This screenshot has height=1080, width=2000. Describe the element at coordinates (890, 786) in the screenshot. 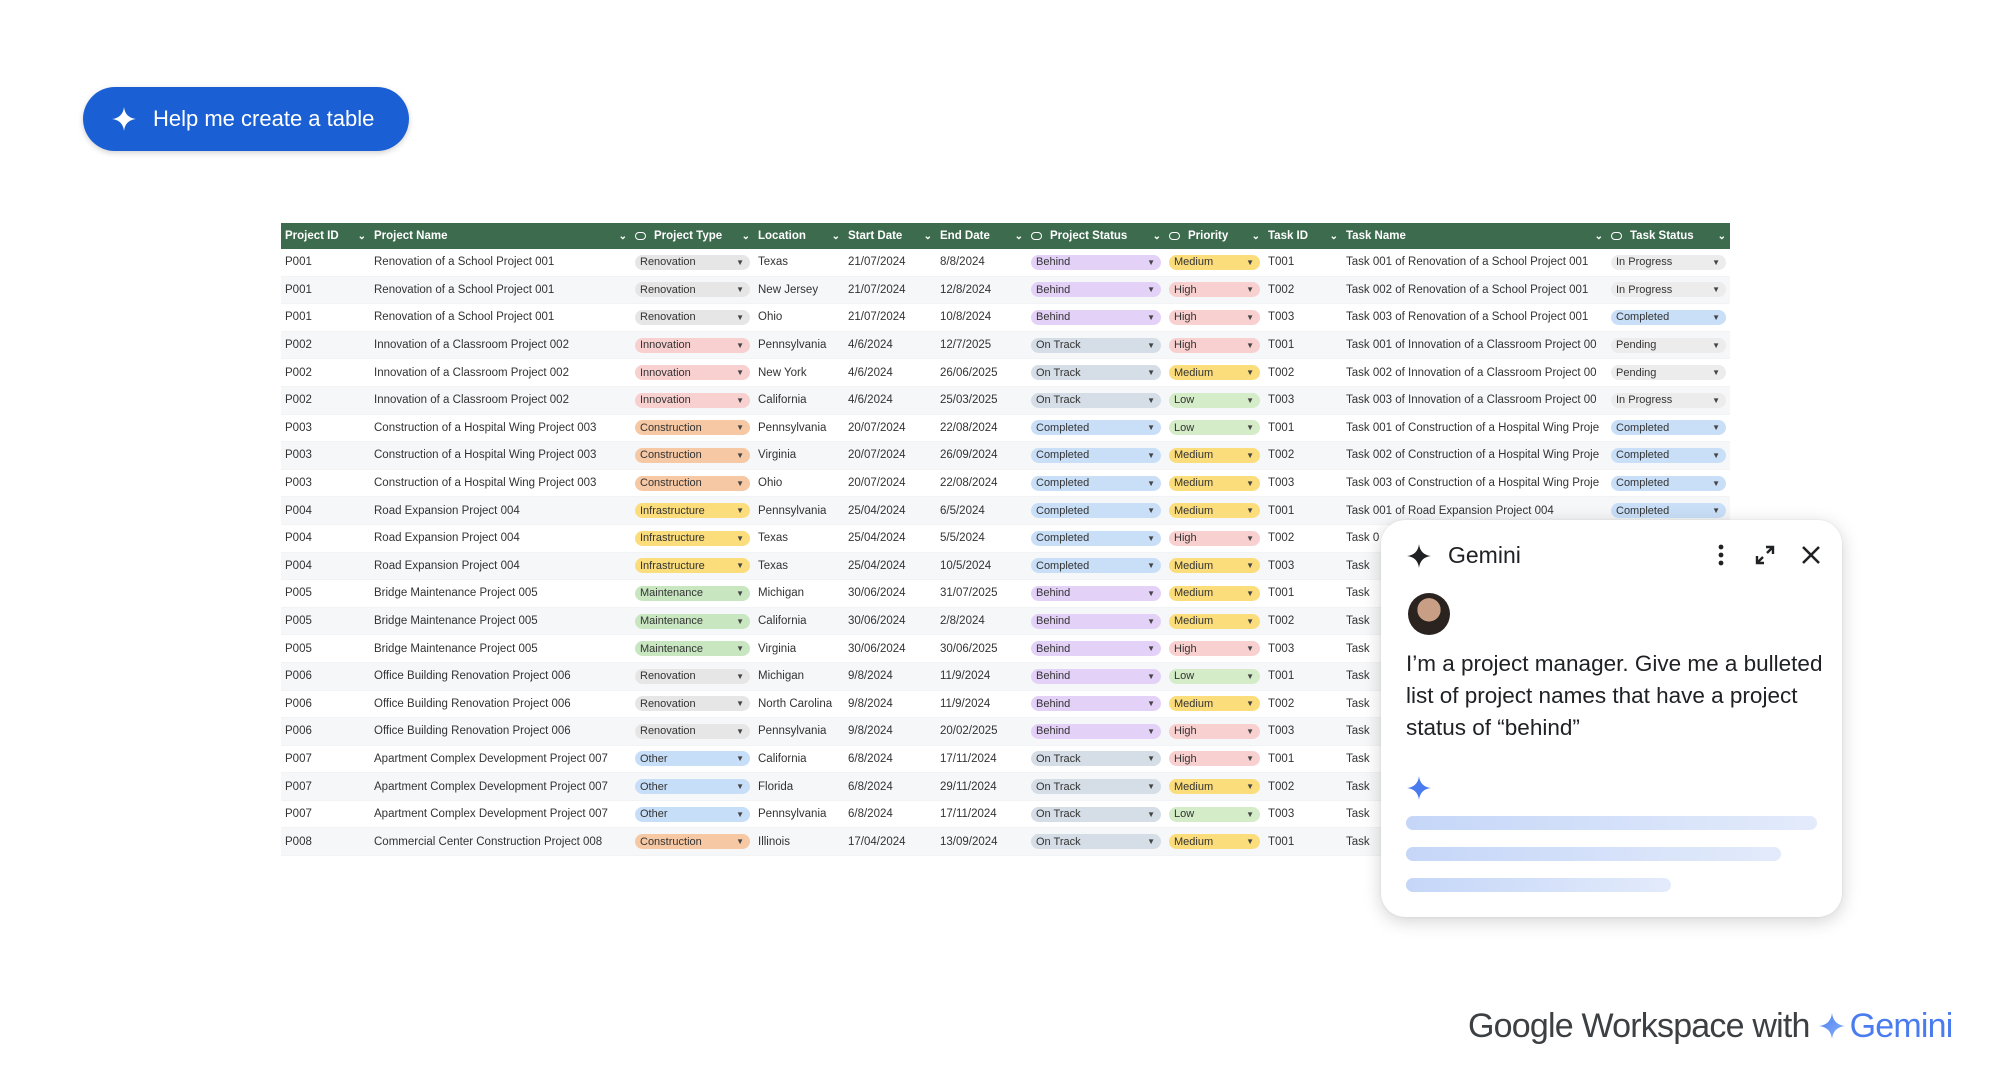

I see `table-cell: 6/8/2024` at that location.